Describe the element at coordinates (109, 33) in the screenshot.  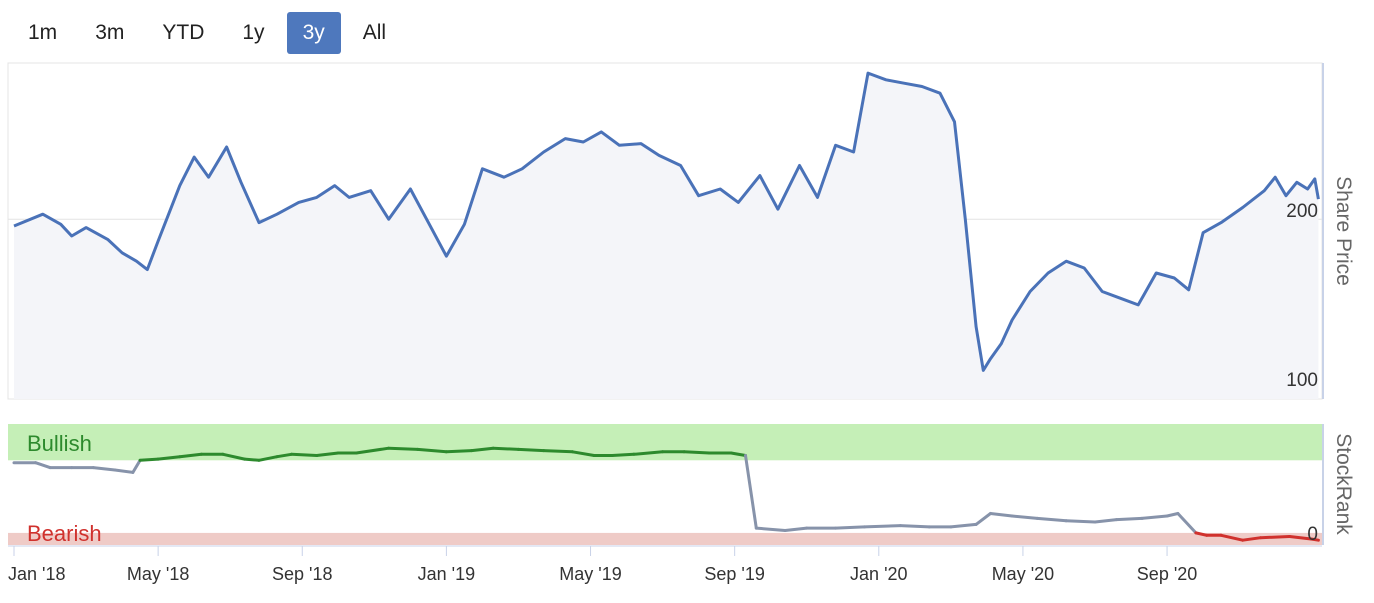
I see `range-button-3m: 3m` at that location.